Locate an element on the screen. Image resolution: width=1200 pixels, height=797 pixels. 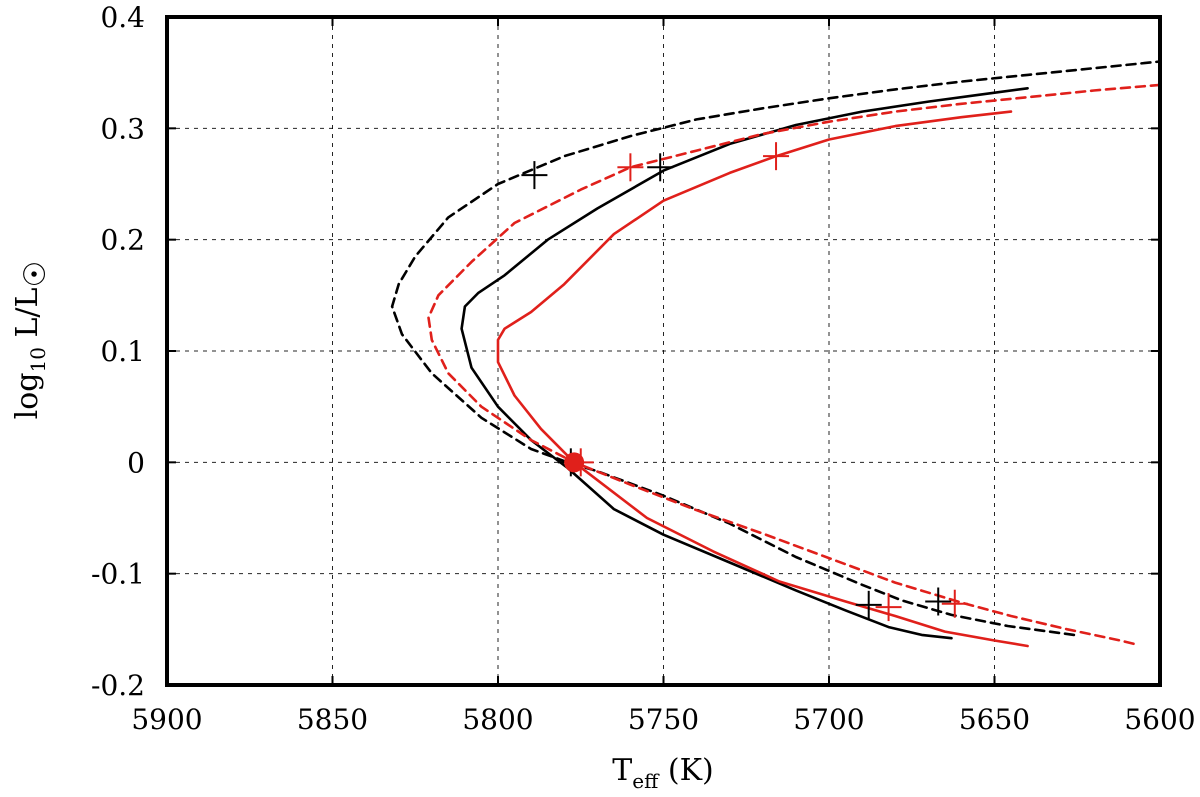
x-tick-label: 5700 is located at coordinates (828, 719).